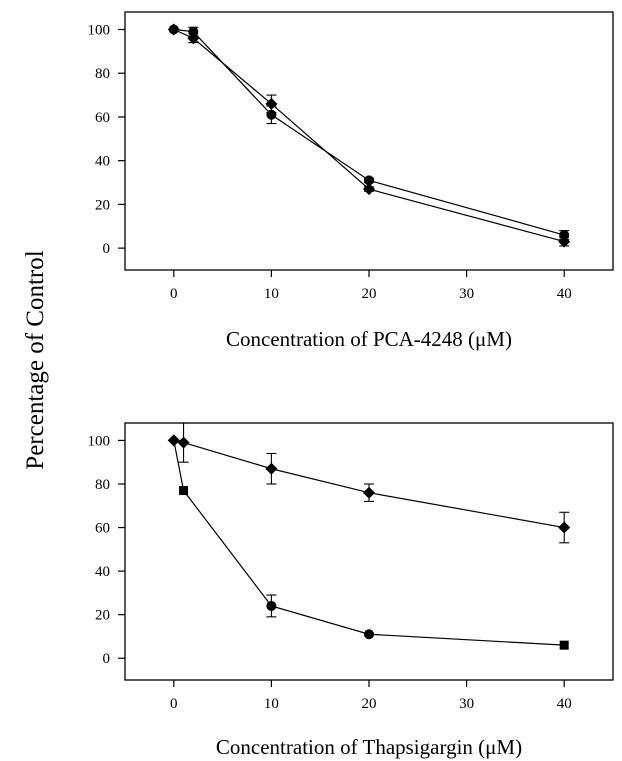 The height and width of the screenshot is (761, 622). Describe the element at coordinates (369, 747) in the screenshot. I see `x-axis-title: Concentration of Thapsigargin (μM)` at that location.